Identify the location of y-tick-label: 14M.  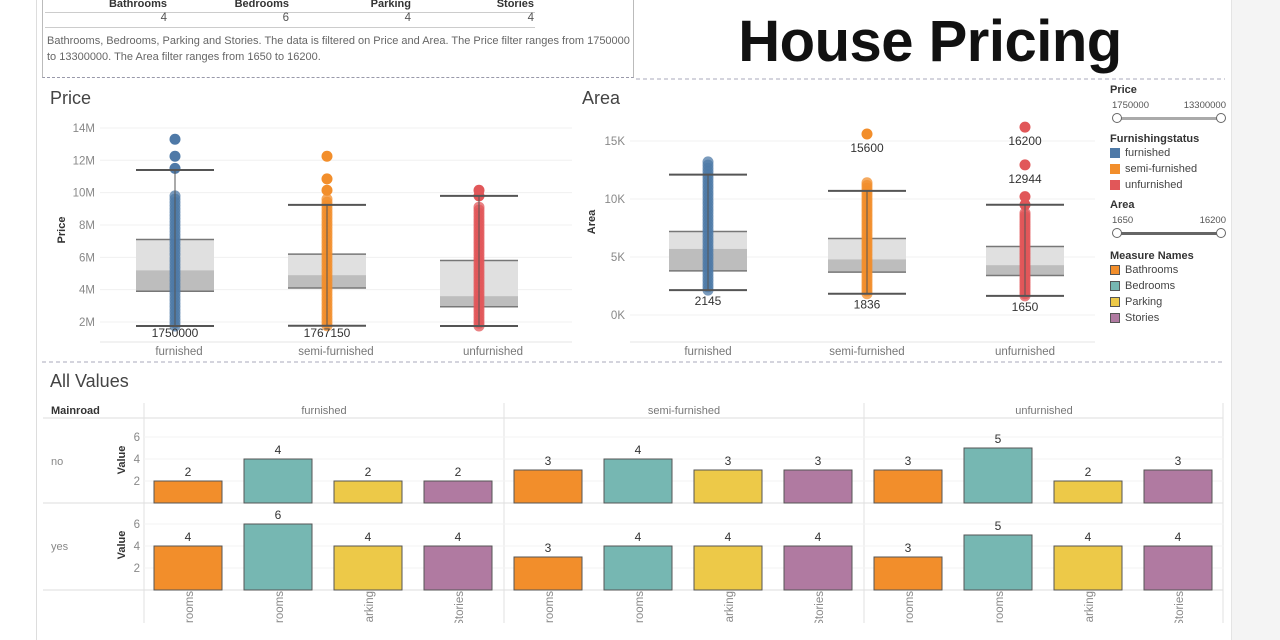
(84, 129).